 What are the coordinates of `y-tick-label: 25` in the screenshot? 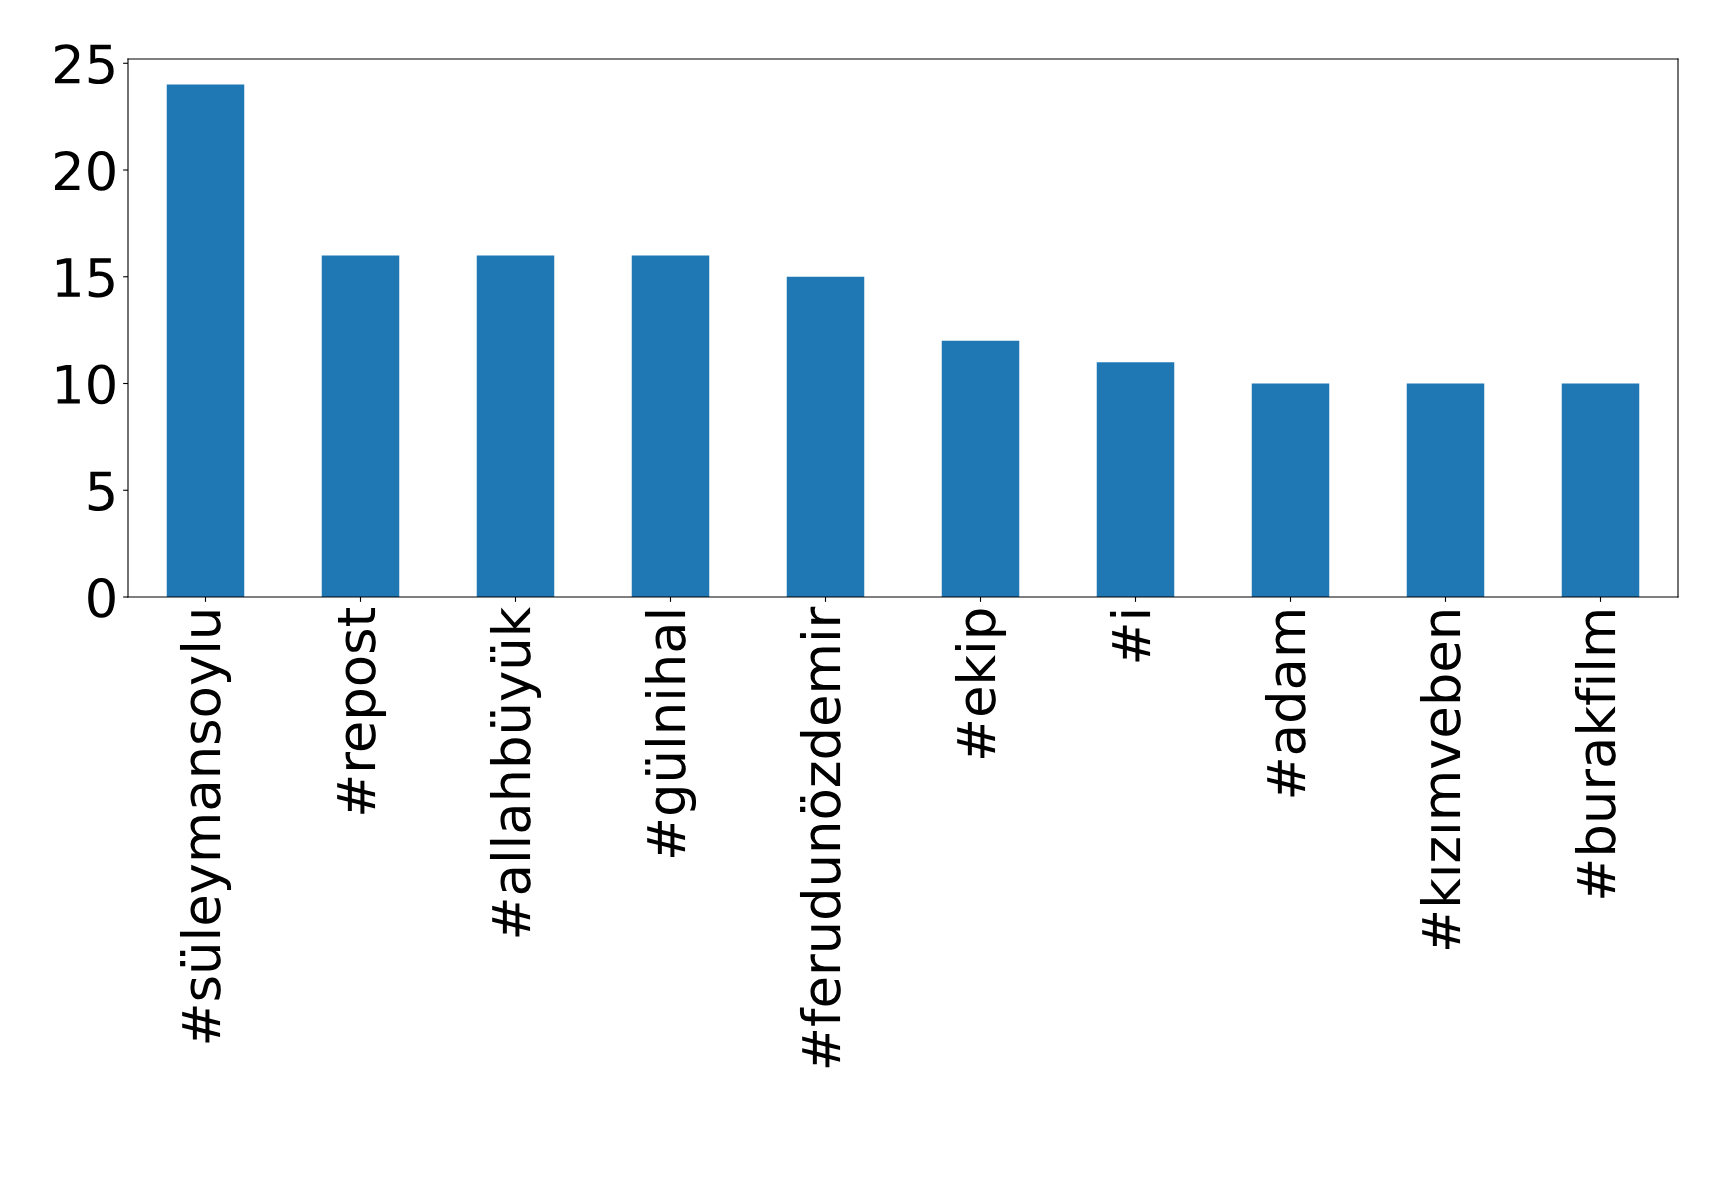 It's located at (84, 64).